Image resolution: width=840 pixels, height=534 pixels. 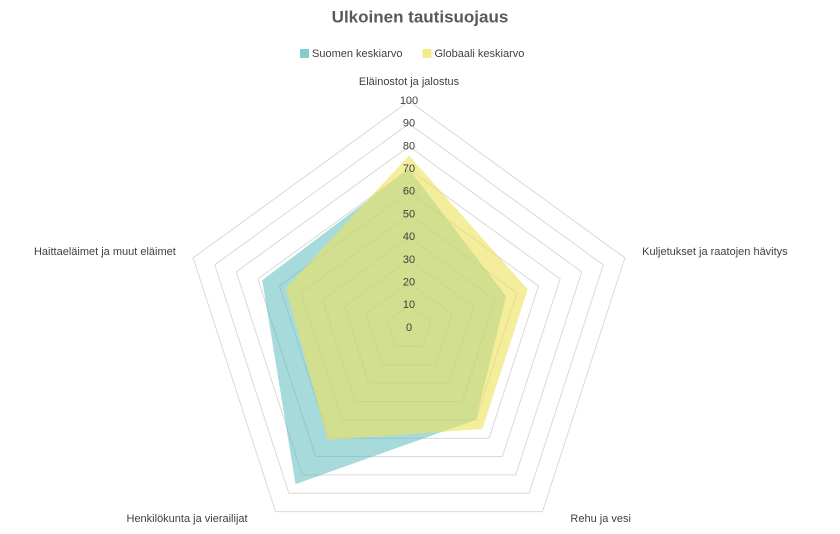 What do you see at coordinates (480, 54) in the screenshot?
I see `legend-label: Globaali keskiarvo` at bounding box center [480, 54].